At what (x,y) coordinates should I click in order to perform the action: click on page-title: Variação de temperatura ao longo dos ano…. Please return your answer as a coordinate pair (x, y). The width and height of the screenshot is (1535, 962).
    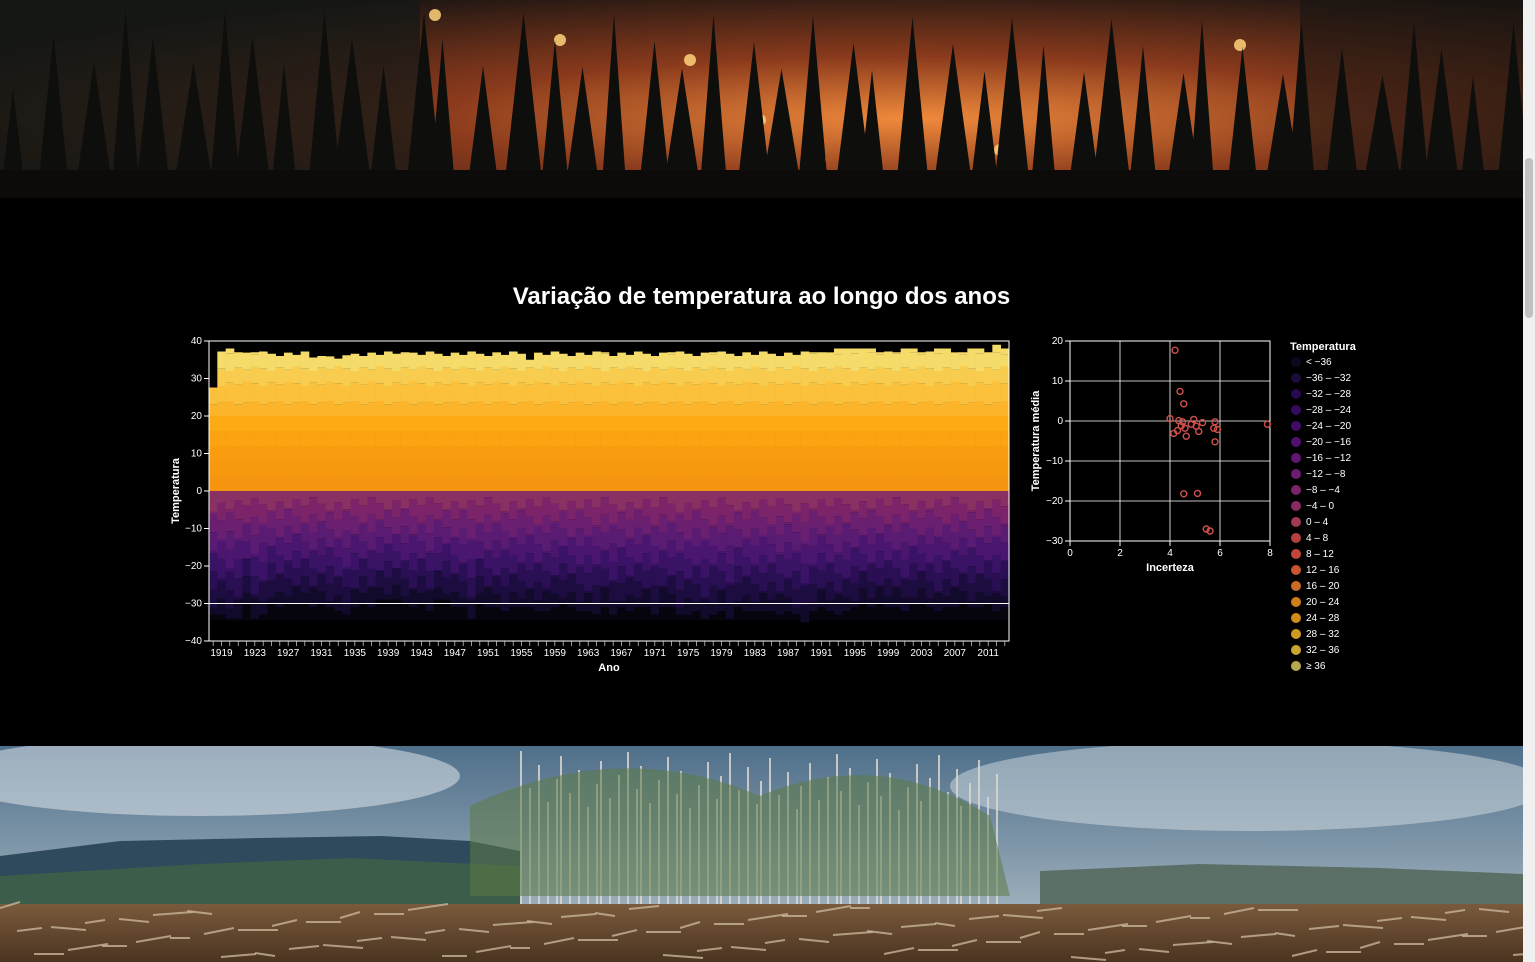
    Looking at the image, I should click on (761, 296).